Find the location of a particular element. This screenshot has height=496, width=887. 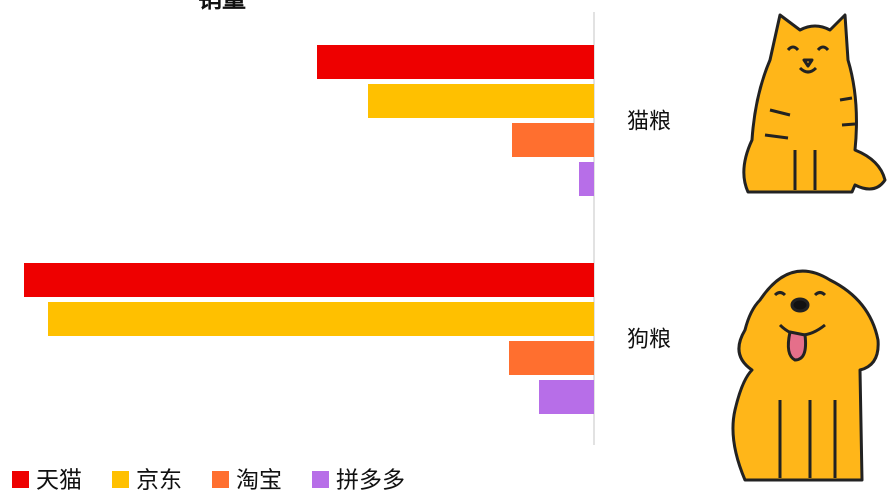

legend-label: 天猫 is located at coordinates (59, 481).